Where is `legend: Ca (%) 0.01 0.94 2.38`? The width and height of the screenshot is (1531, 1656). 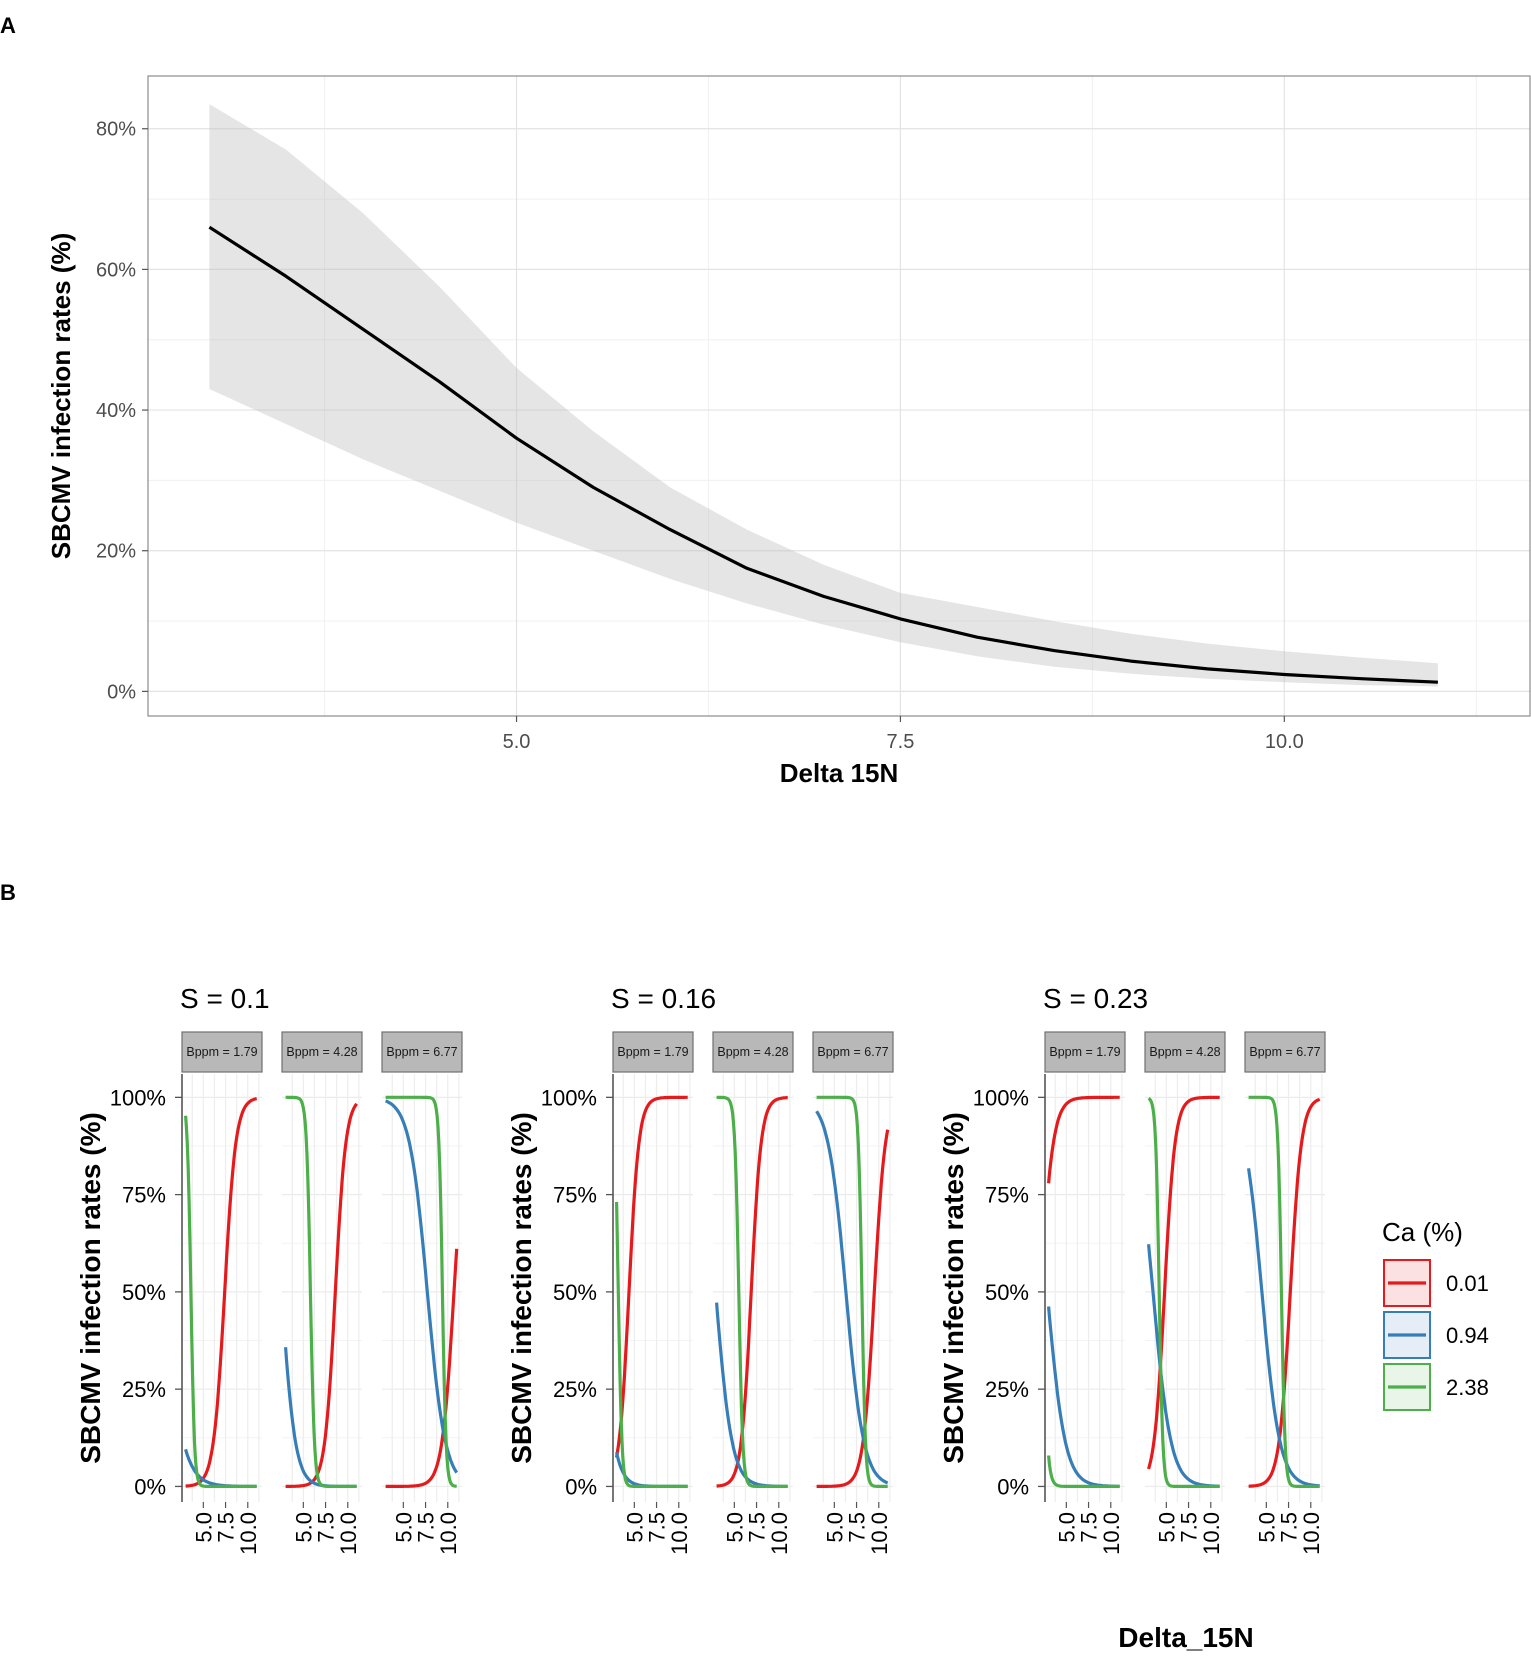 legend: Ca (%) 0.01 0.94 2.38 is located at coordinates (1435, 1314).